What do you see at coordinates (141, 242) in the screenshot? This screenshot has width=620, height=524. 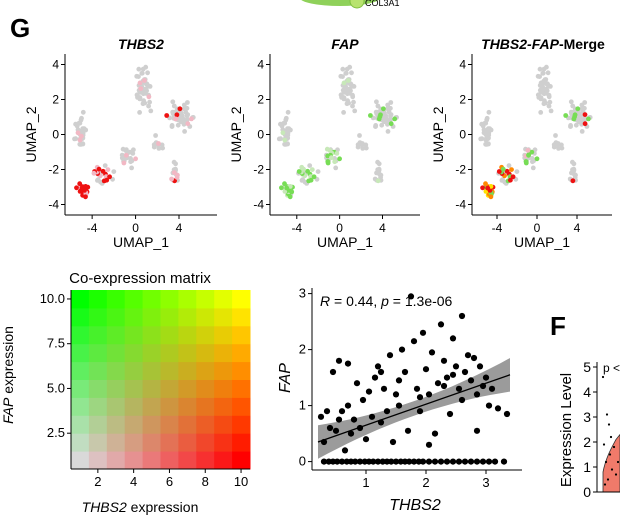 I see `umap-xlabel: UMAP_1` at bounding box center [141, 242].